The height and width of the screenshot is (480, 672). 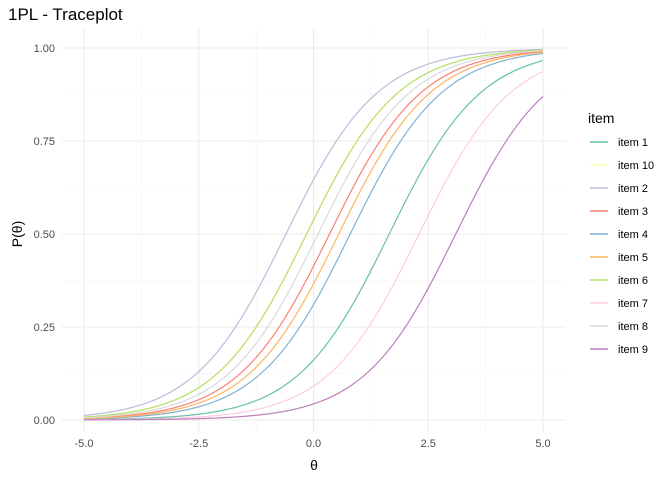 I want to click on y-tick-label: 0.50, so click(x=44, y=235).